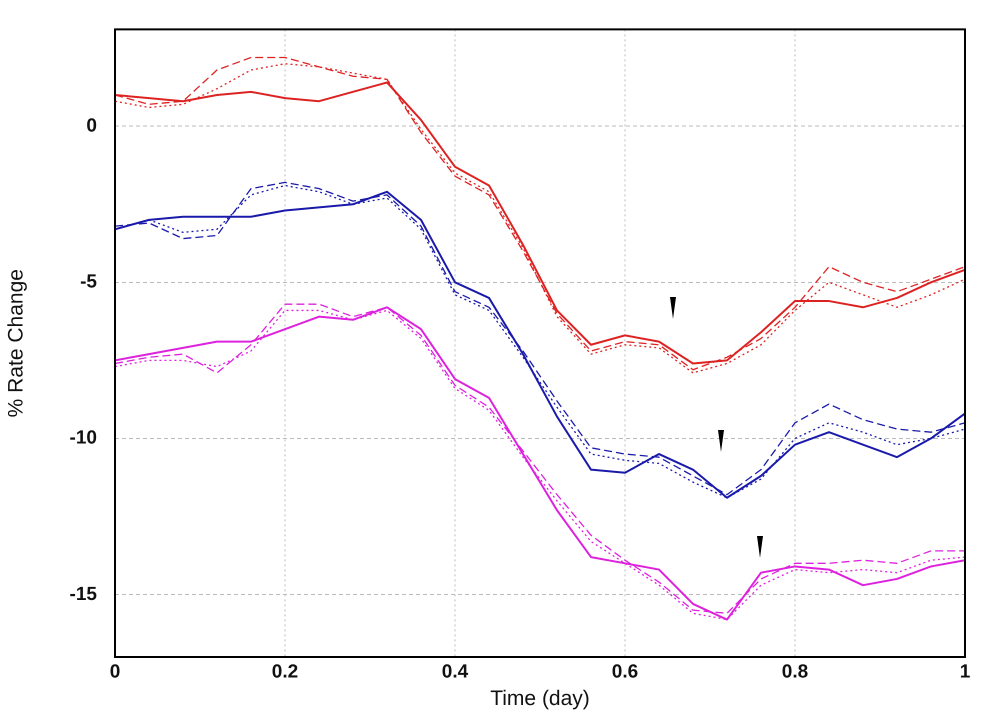  Describe the element at coordinates (83, 438) in the screenshot. I see `y-tick-label: -10` at that location.